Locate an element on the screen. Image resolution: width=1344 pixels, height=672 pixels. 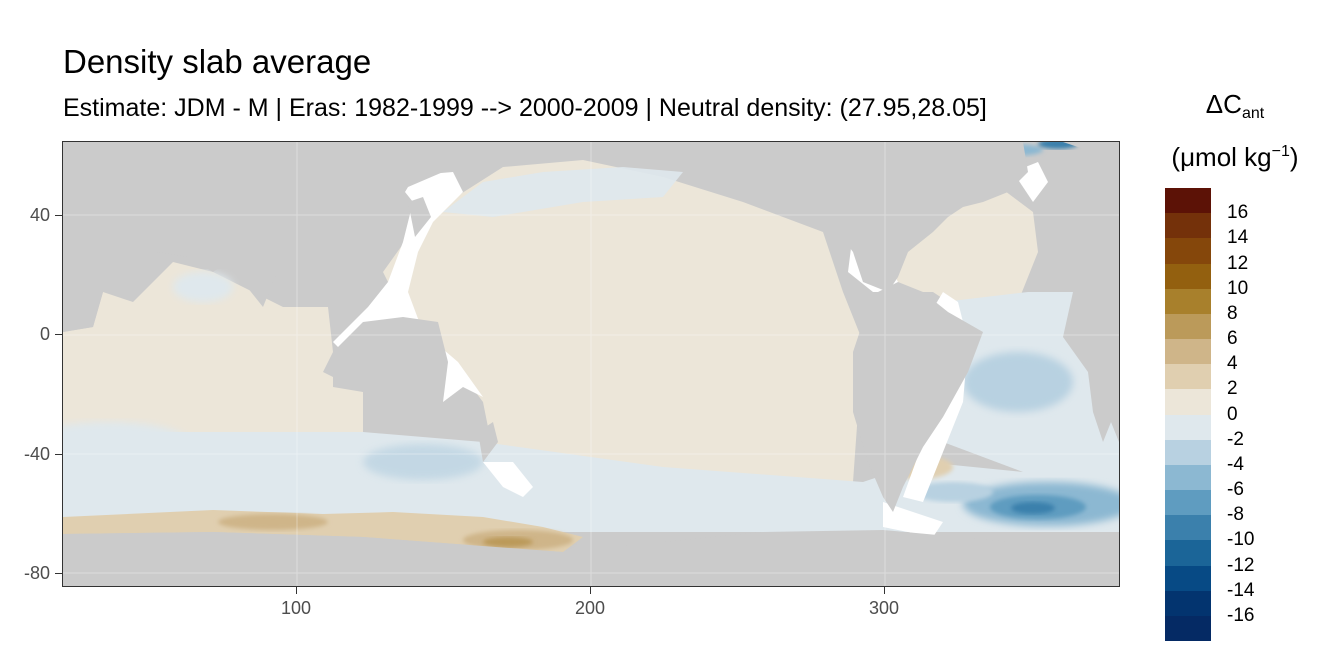
legend-colorbar is located at coordinates (1188, 415).